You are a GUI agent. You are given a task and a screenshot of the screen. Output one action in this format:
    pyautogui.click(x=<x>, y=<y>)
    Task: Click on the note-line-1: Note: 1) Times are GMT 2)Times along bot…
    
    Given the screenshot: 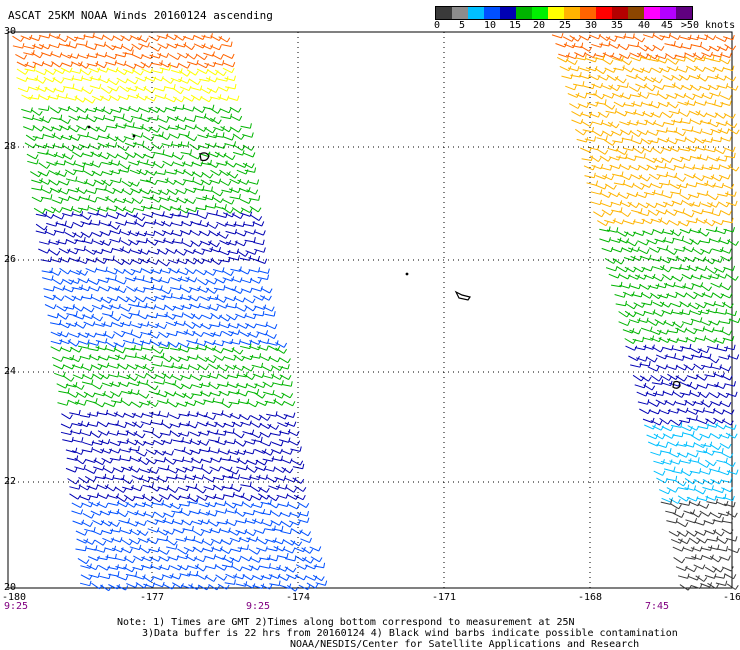 What is the action you would take?
    pyautogui.click(x=346, y=622)
    